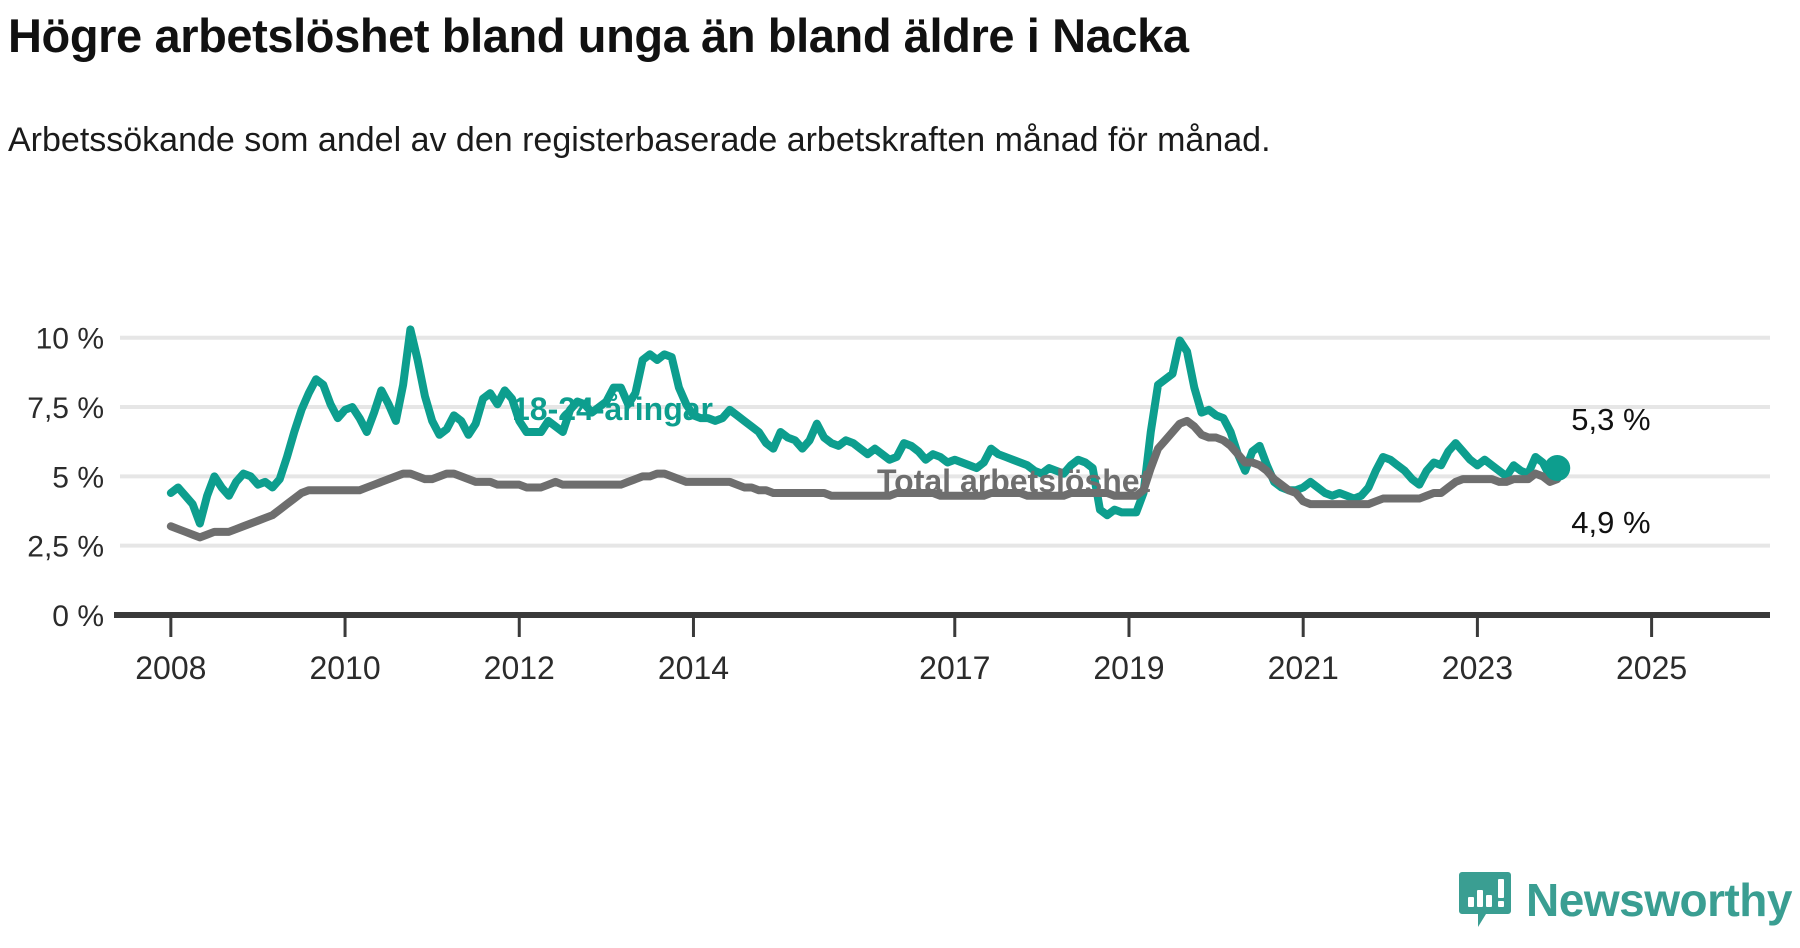 The width and height of the screenshot is (1800, 948). What do you see at coordinates (1485, 899) in the screenshot?
I see `bar-chart-speech-bubble-icon` at bounding box center [1485, 899].